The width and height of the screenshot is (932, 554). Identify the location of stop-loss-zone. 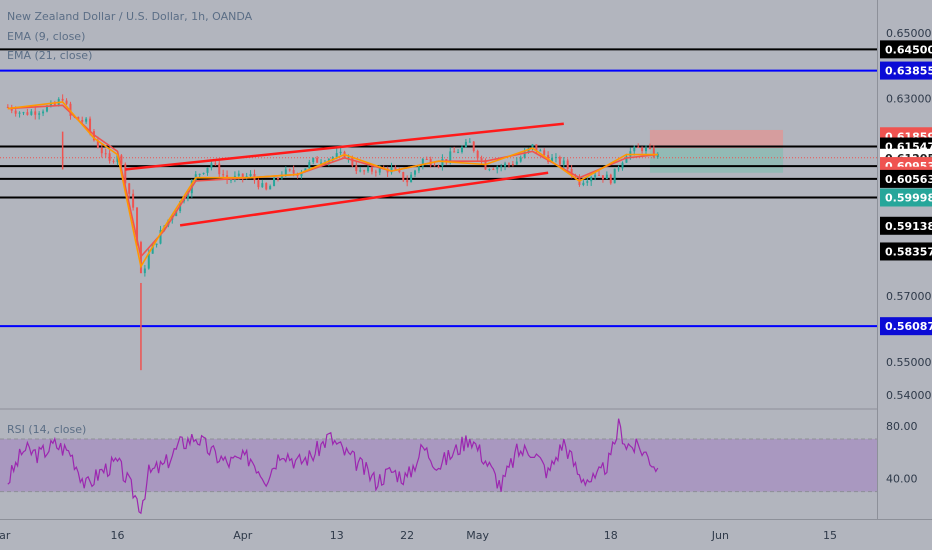
(716, 139).